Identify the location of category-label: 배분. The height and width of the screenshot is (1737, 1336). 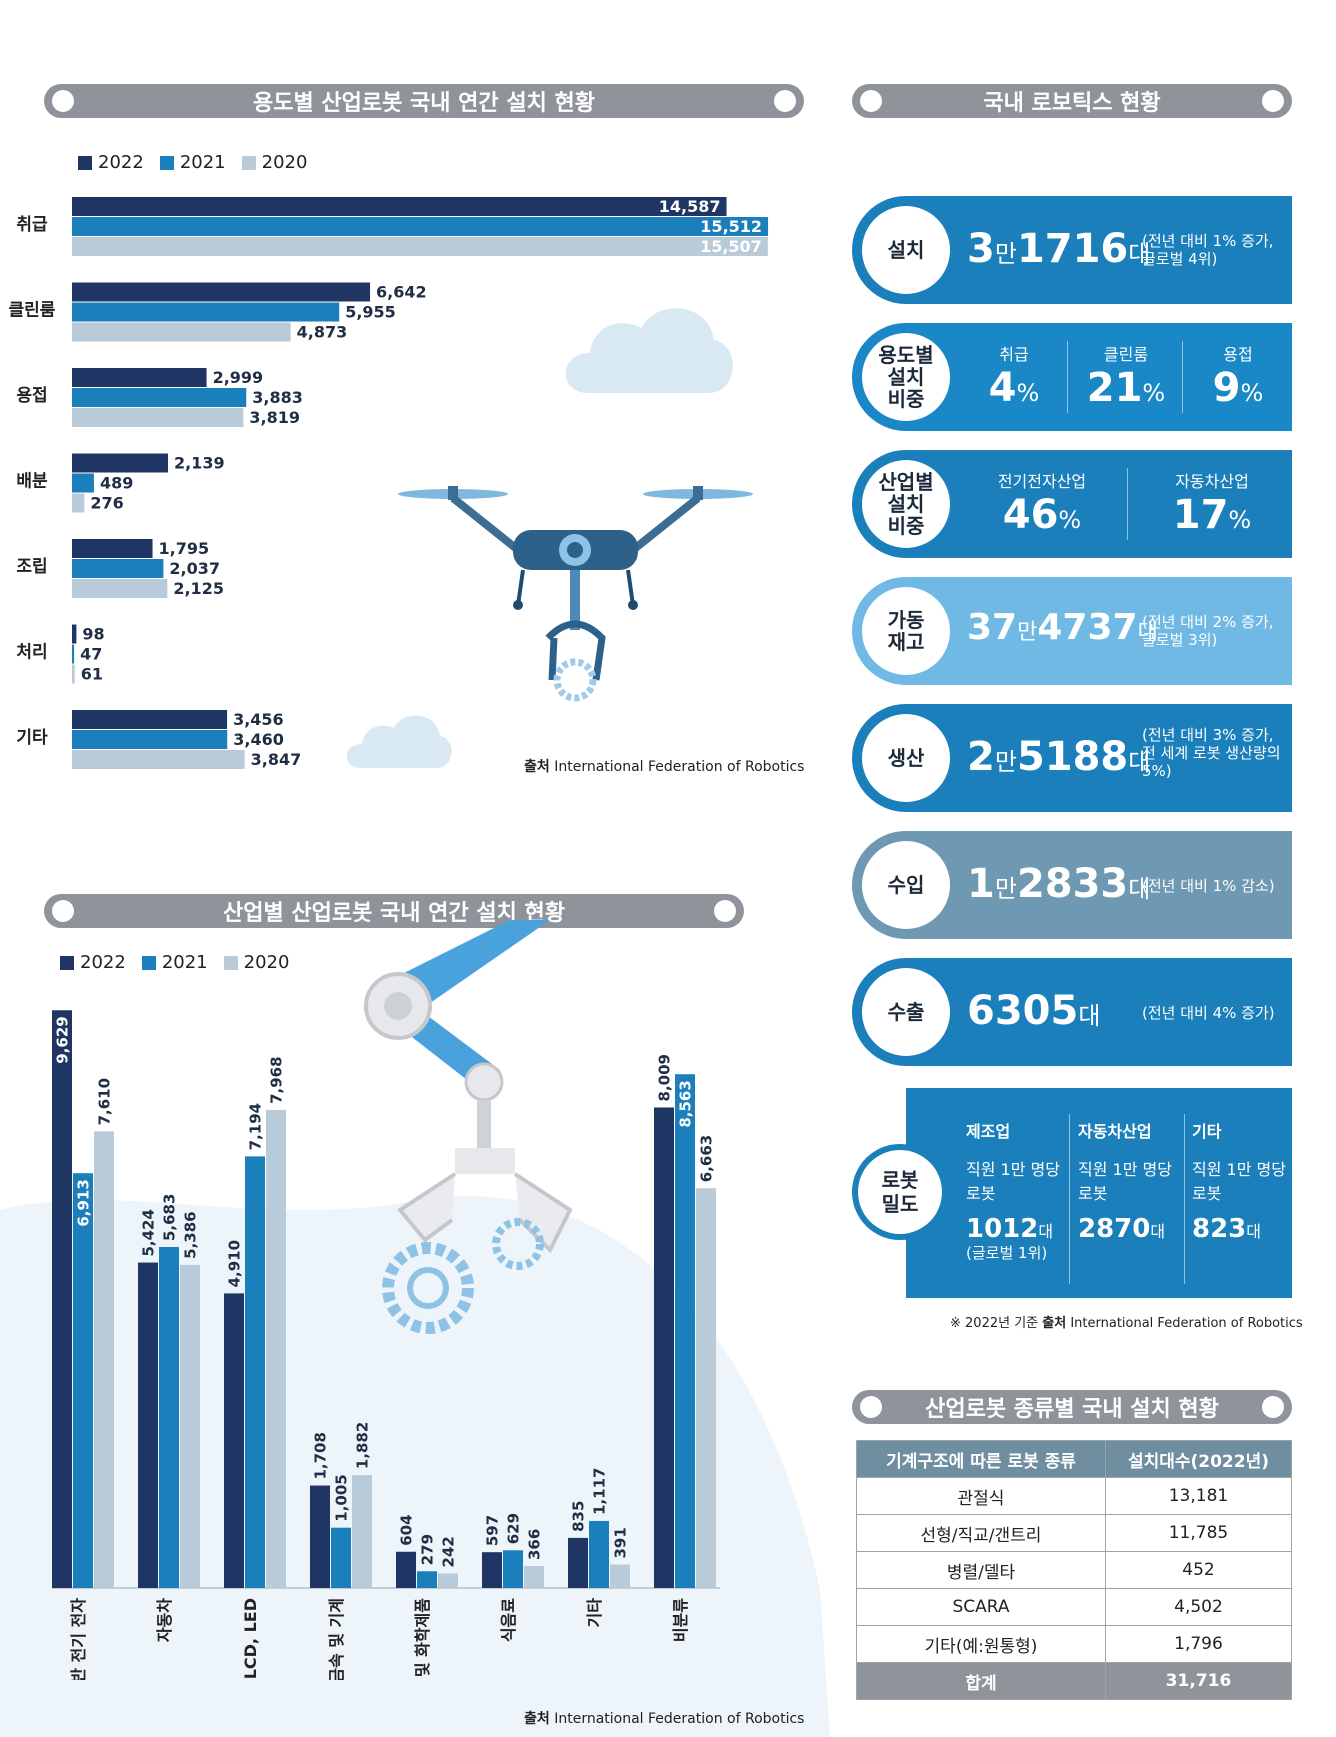
(32, 482).